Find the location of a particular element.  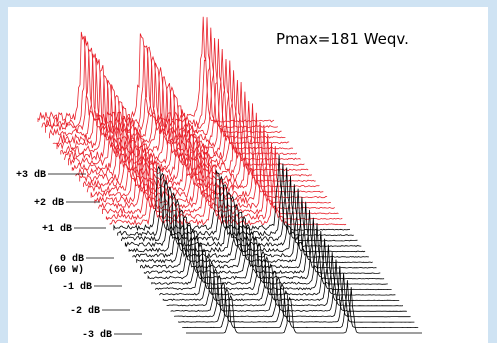

level-label: 0 dB is located at coordinates (72, 259).